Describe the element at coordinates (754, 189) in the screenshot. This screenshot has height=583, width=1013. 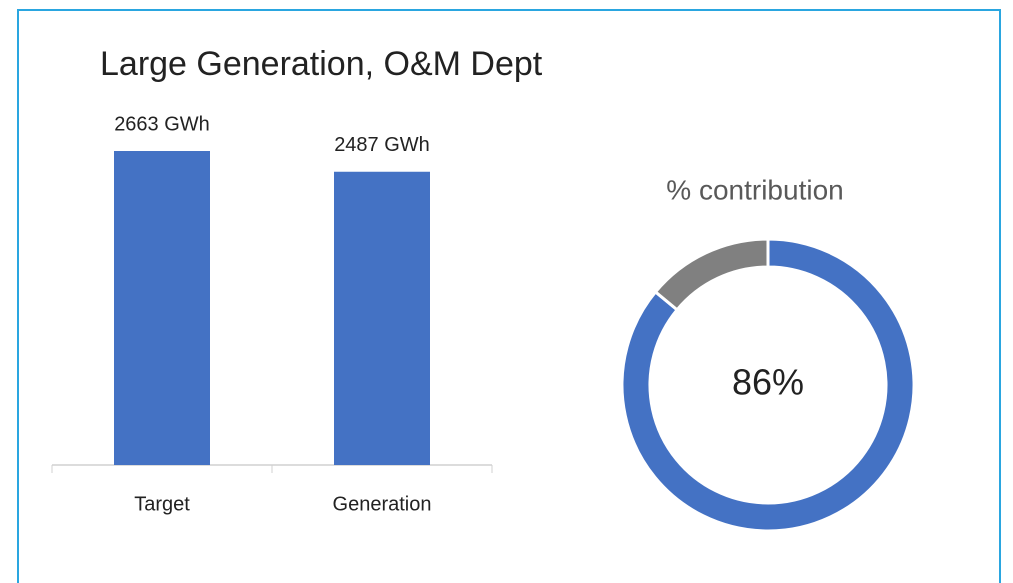
I see `donut-title: % contribution` at that location.